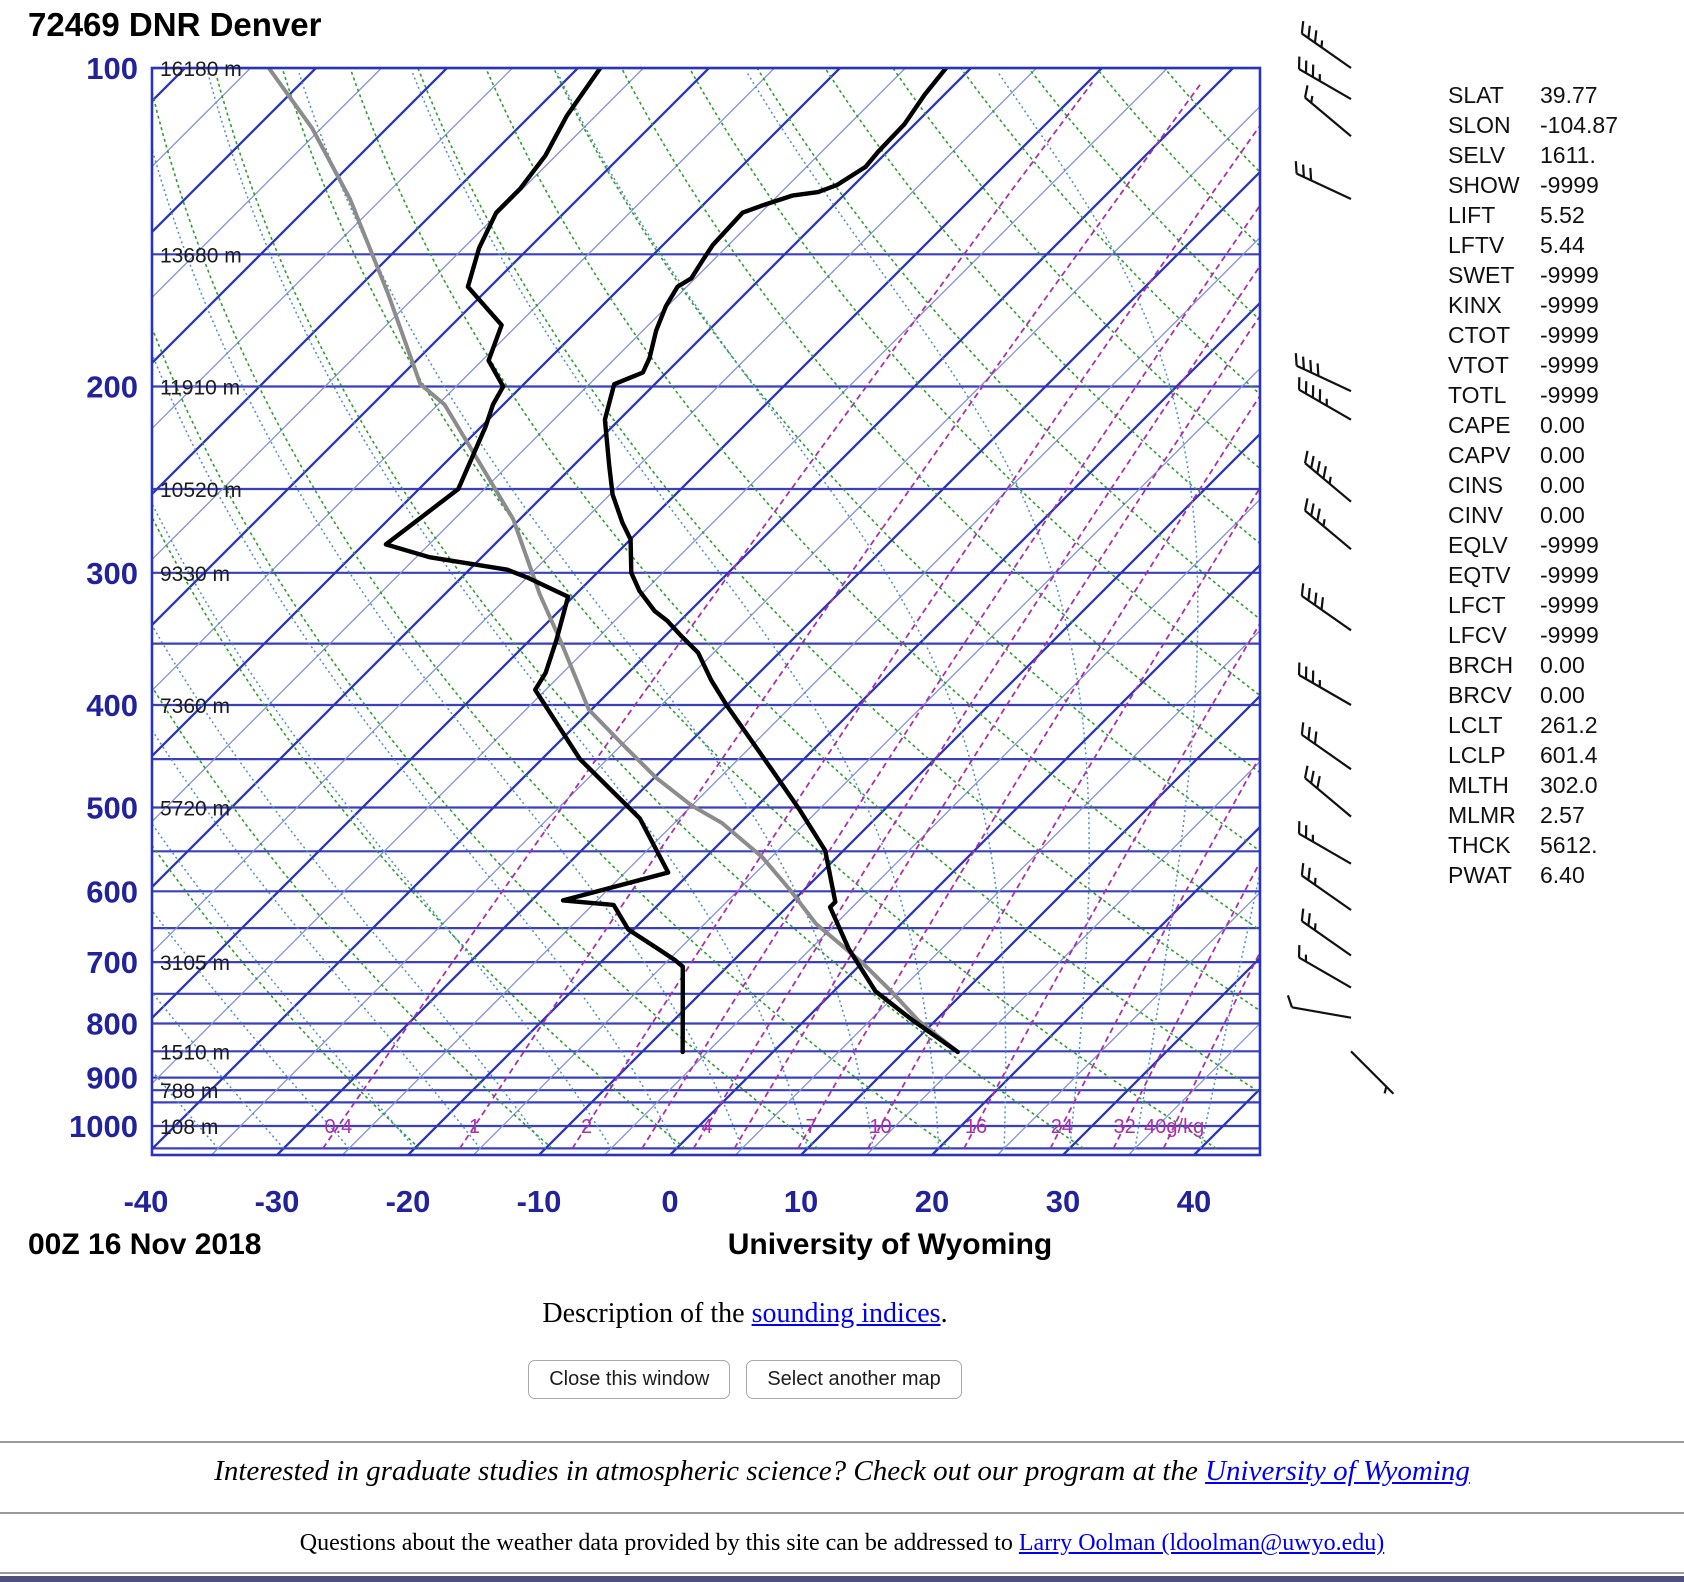 This screenshot has height=1582, width=1684. I want to click on temperature-trace, so click(781, 561).